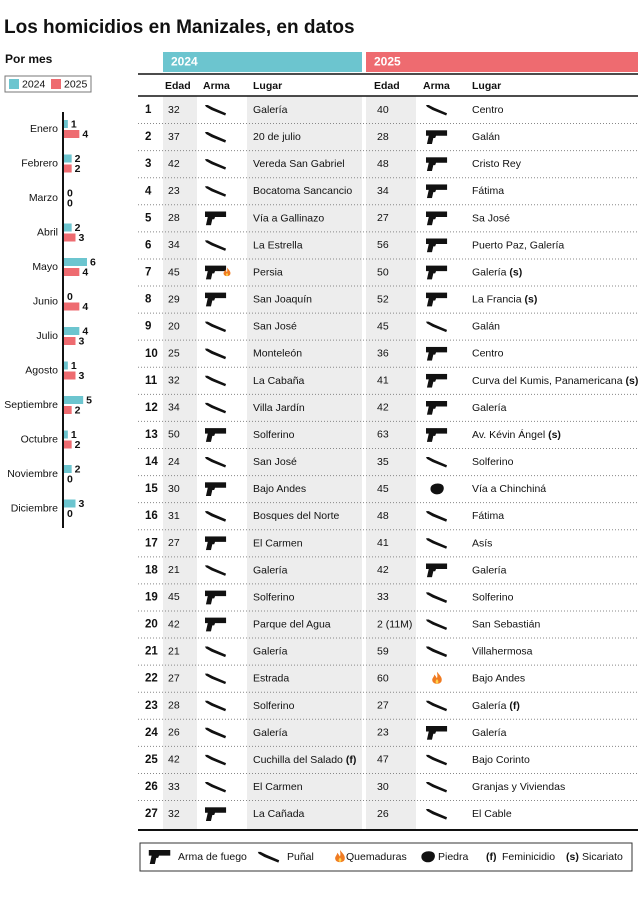  I want to click on row-number: 17, so click(151, 543).